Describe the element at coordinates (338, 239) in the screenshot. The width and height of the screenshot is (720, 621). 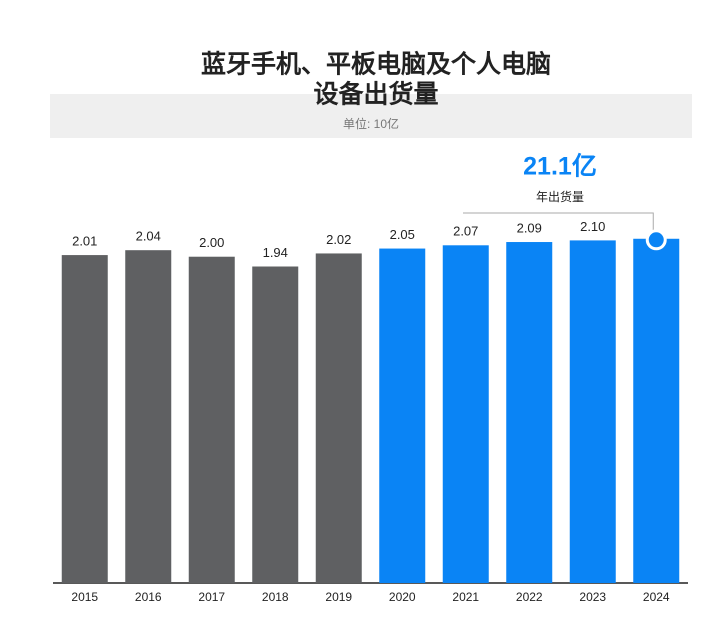
I see `value-label: 2.02` at that location.